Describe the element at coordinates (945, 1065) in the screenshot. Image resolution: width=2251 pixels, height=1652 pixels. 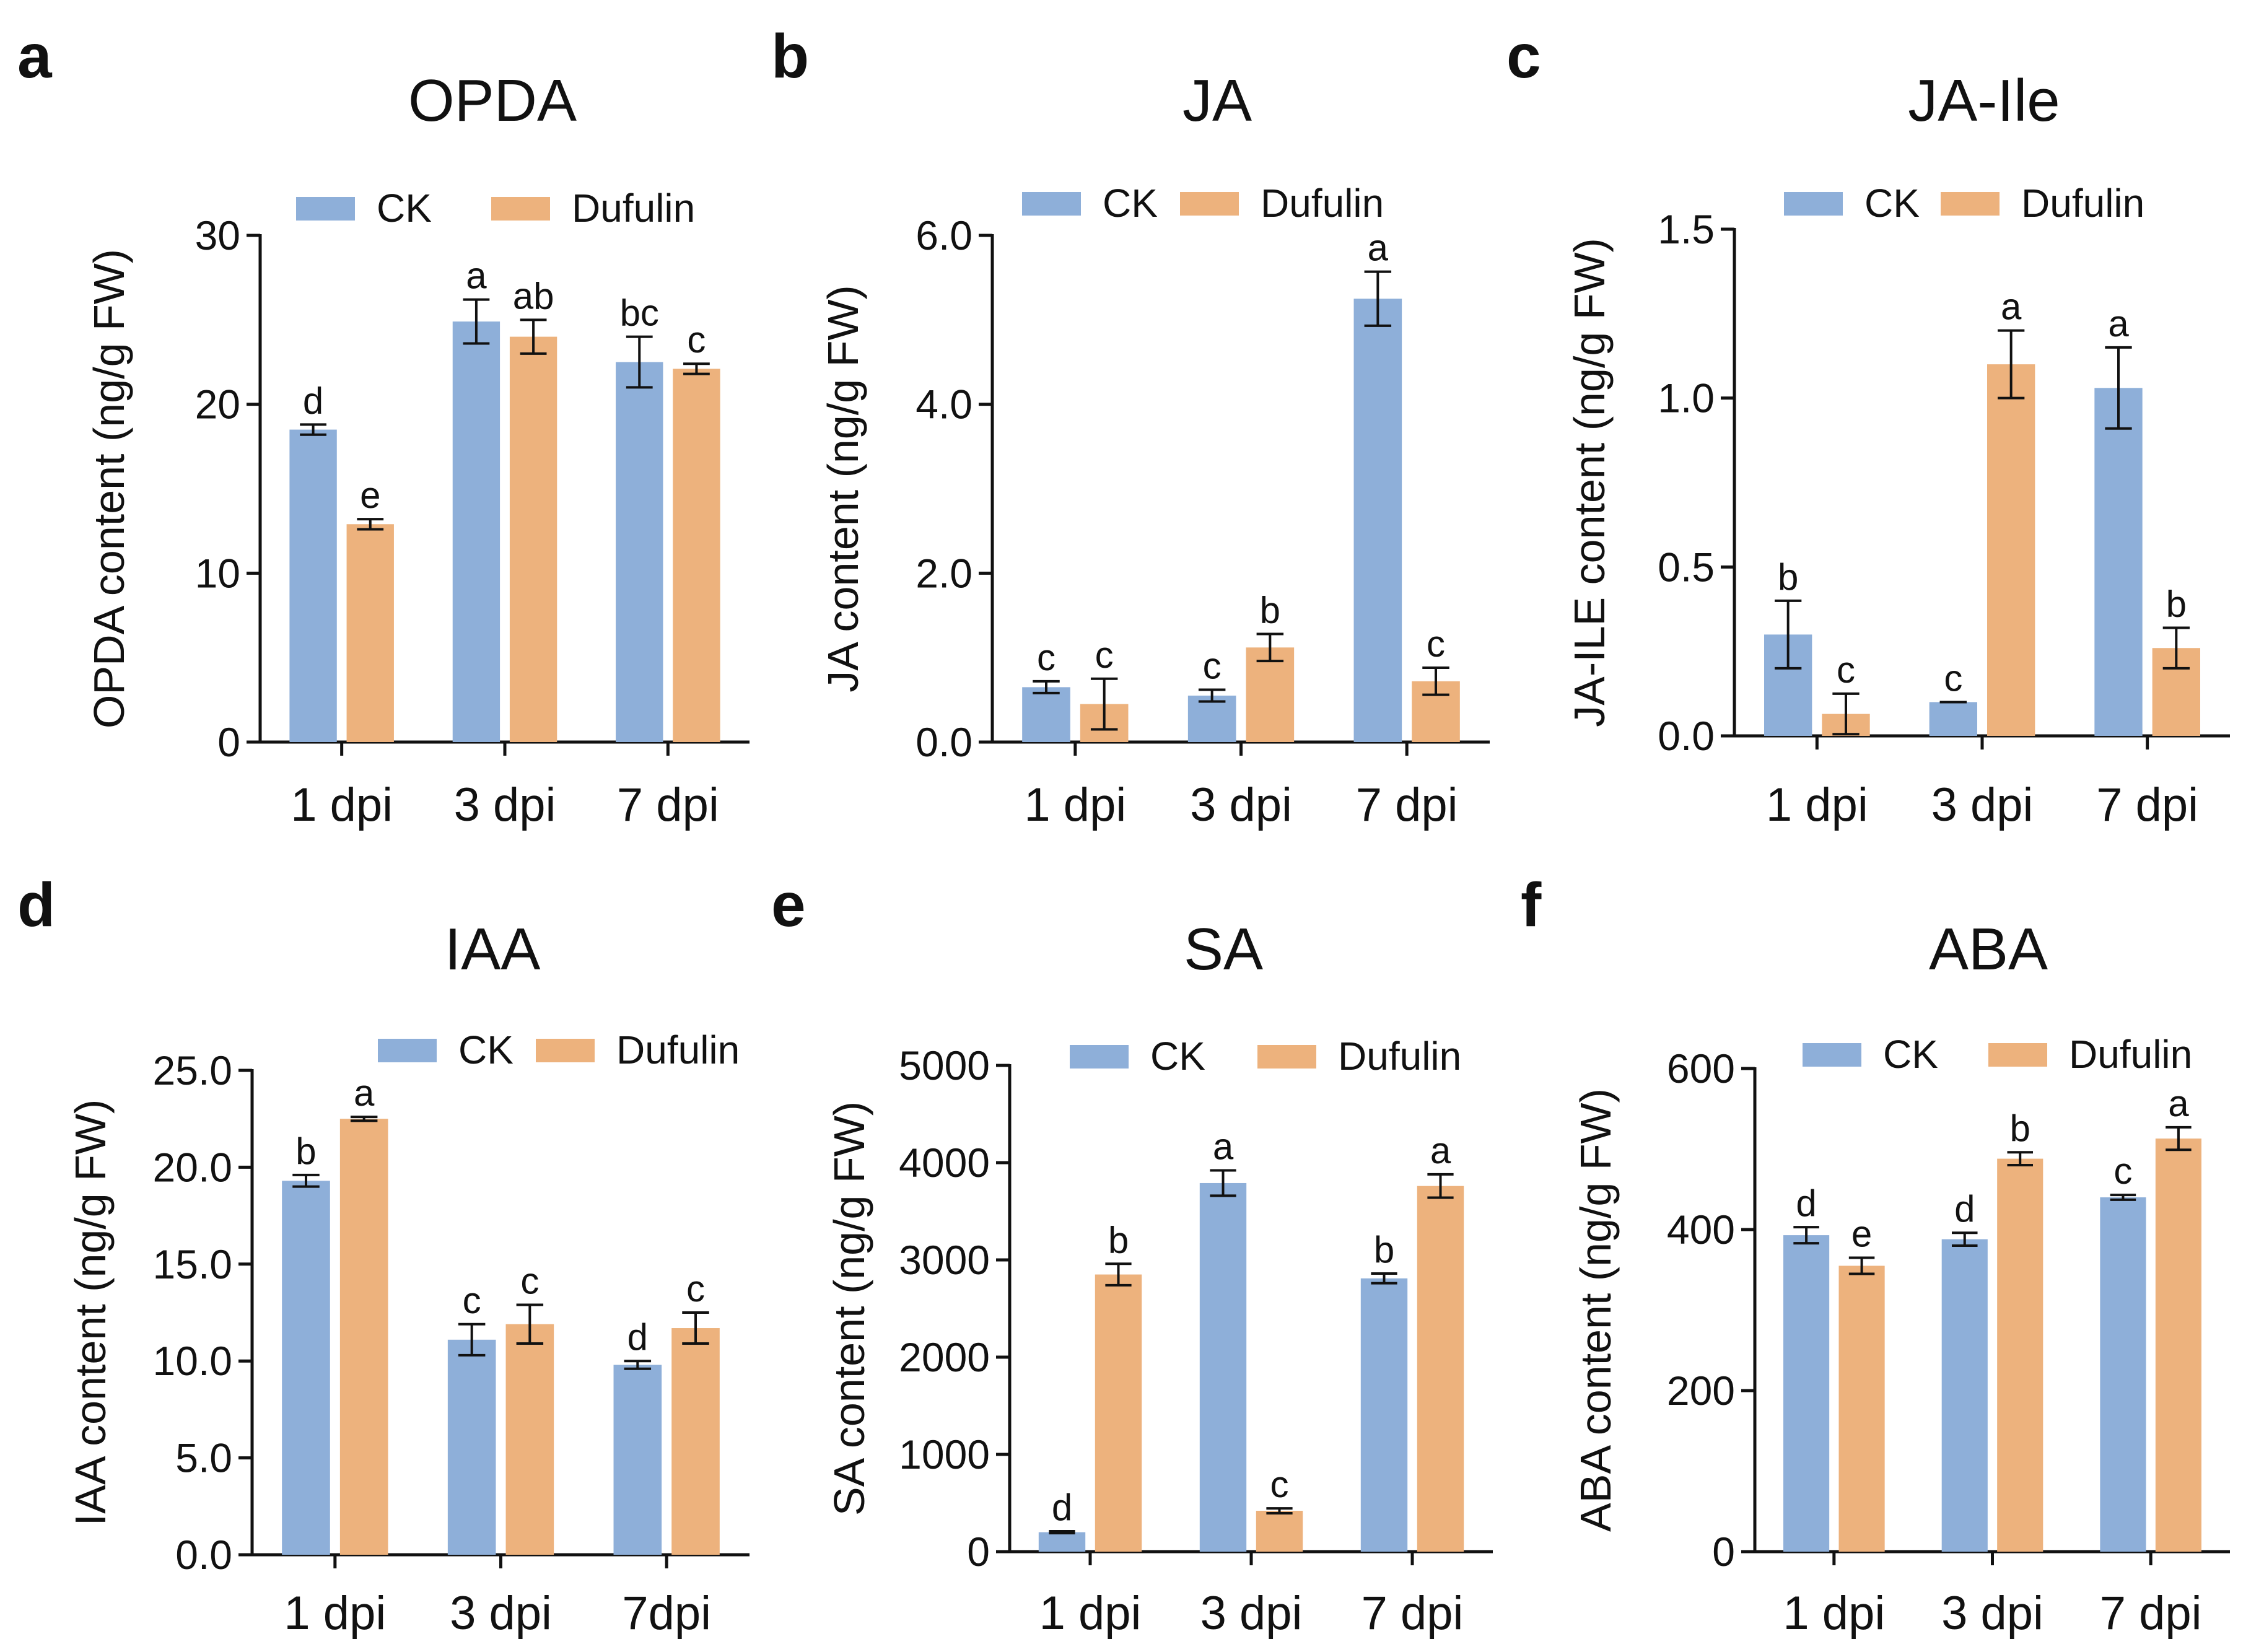
I see `y-tick-label: 5000` at that location.